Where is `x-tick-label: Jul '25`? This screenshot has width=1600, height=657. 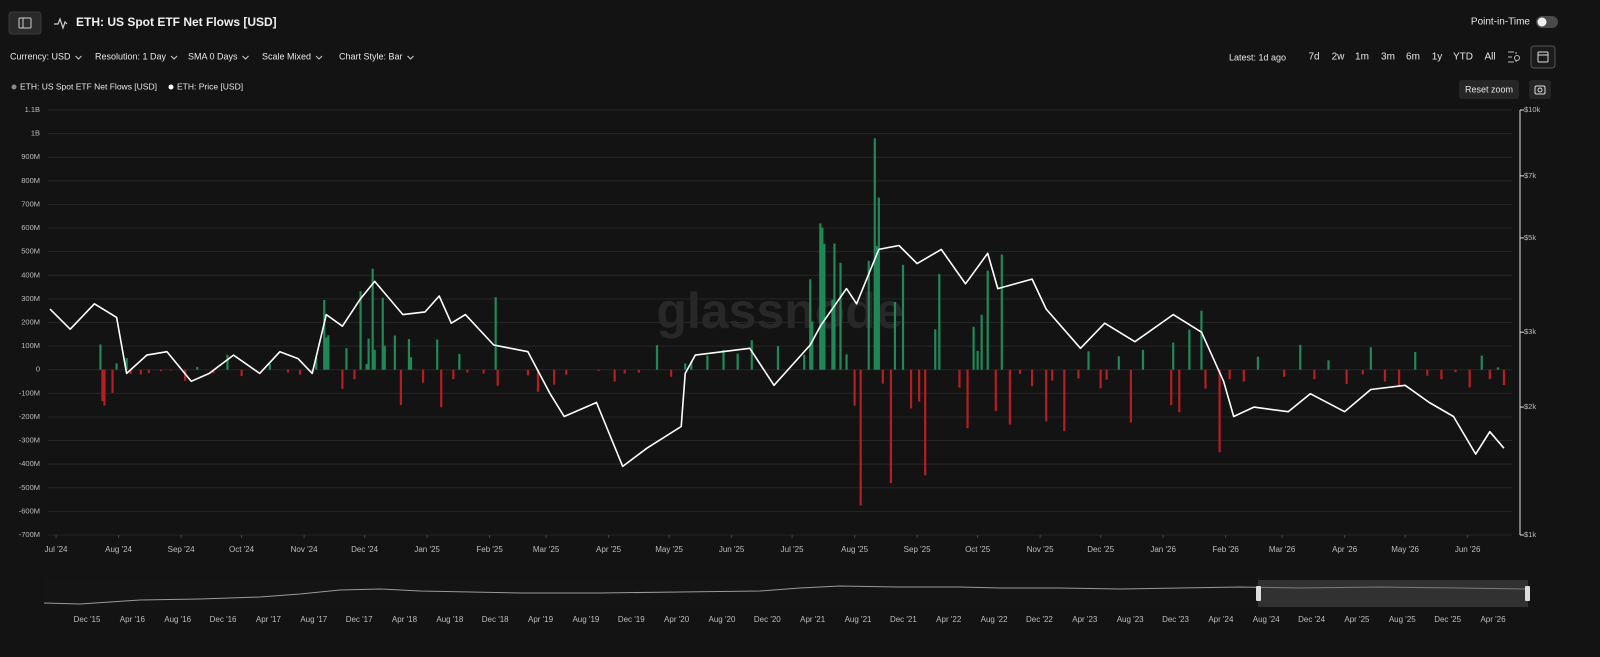 x-tick-label: Jul '25 is located at coordinates (792, 549).